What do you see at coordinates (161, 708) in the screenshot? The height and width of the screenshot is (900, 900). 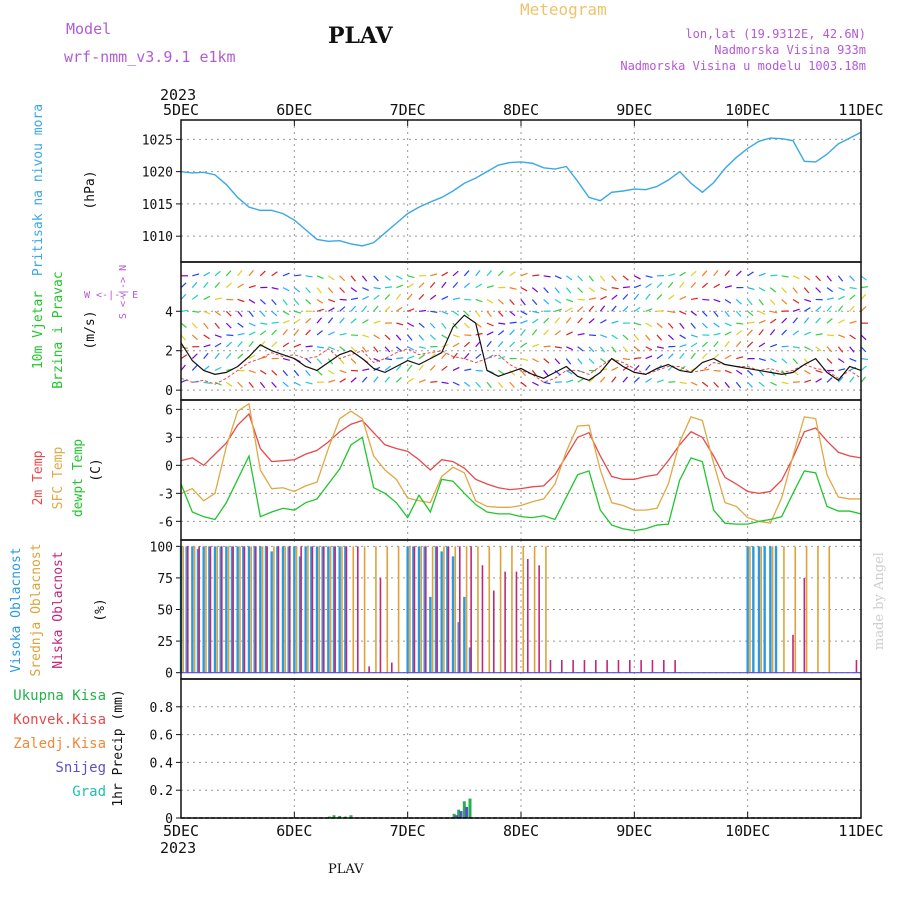 I see `ytick-label: 0.8` at bounding box center [161, 708].